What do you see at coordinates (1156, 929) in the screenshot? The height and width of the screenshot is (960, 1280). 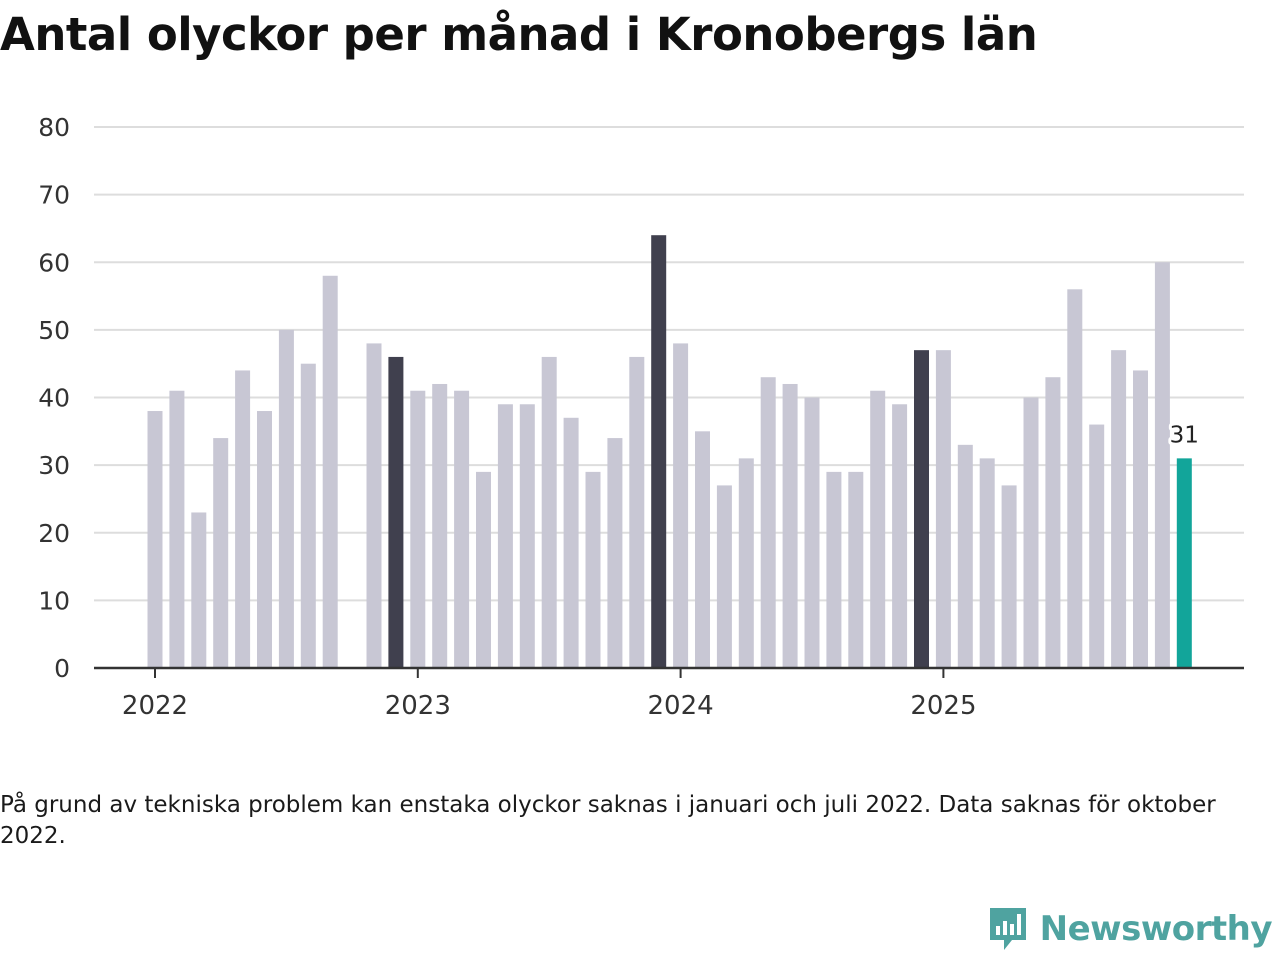 I see `brand-name: Newsworthy` at bounding box center [1156, 929].